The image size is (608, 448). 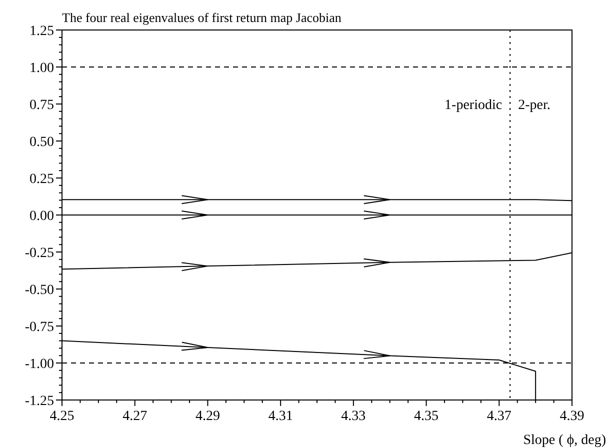 What do you see at coordinates (534, 105) in the screenshot?
I see `annotation: 2-per.` at bounding box center [534, 105].